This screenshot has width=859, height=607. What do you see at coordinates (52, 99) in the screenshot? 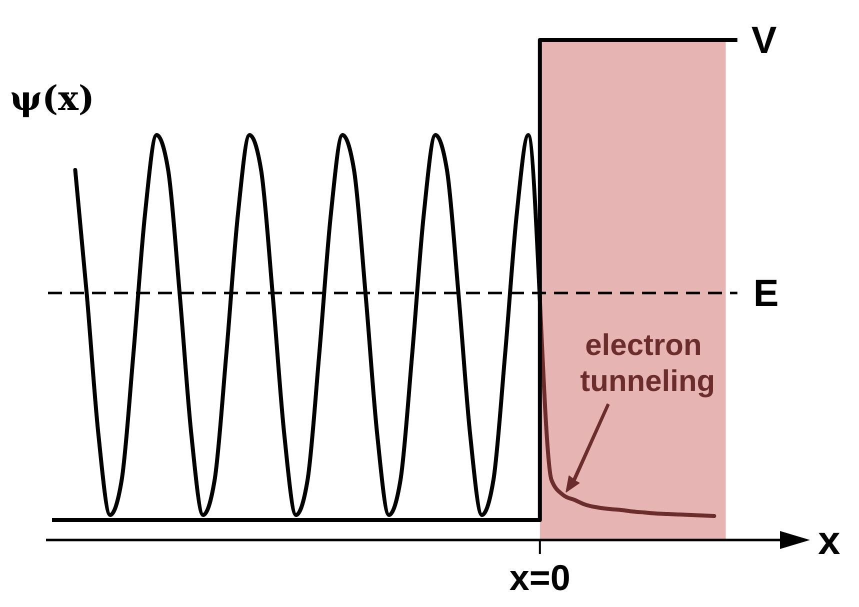
I see `y-axis-title: ψ(x)` at bounding box center [52, 99].